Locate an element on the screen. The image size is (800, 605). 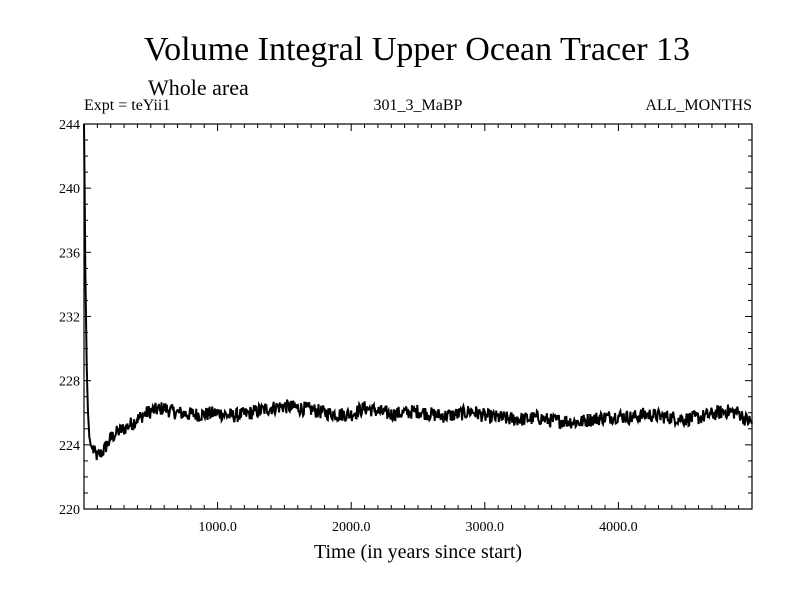
chart-title: Volume Integral Upper Ocean Tracer 13 is located at coordinates (417, 49).